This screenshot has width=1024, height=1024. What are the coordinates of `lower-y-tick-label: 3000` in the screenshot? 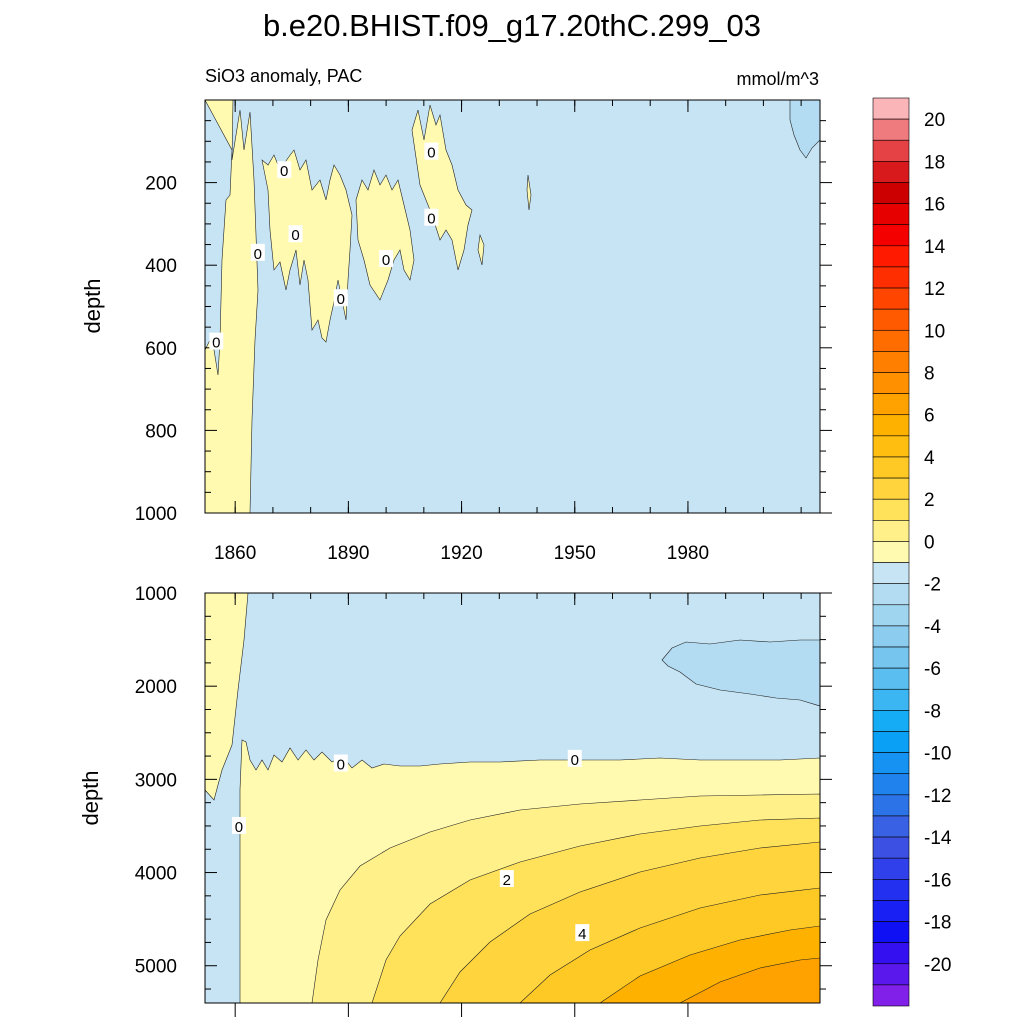 It's located at (156, 780).